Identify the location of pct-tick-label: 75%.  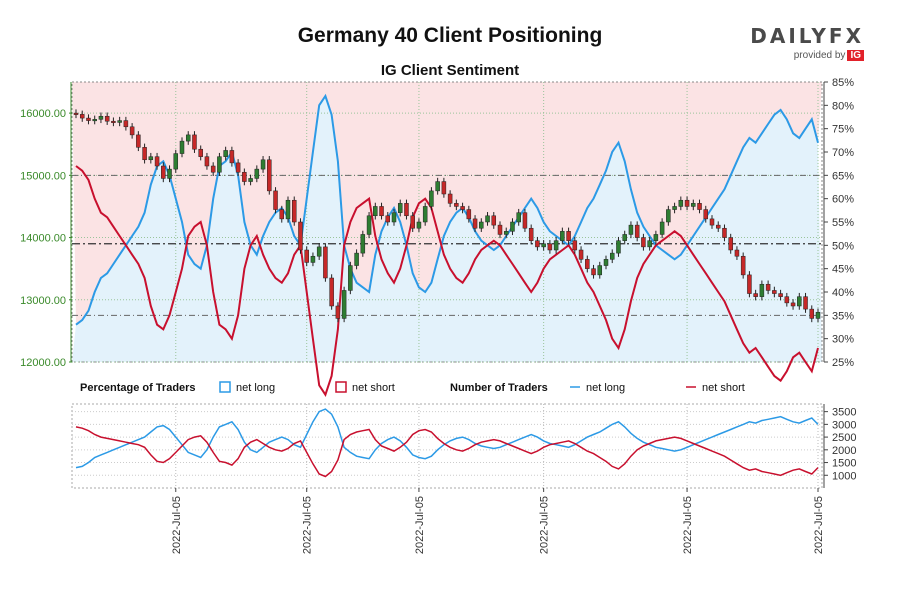
(843, 130).